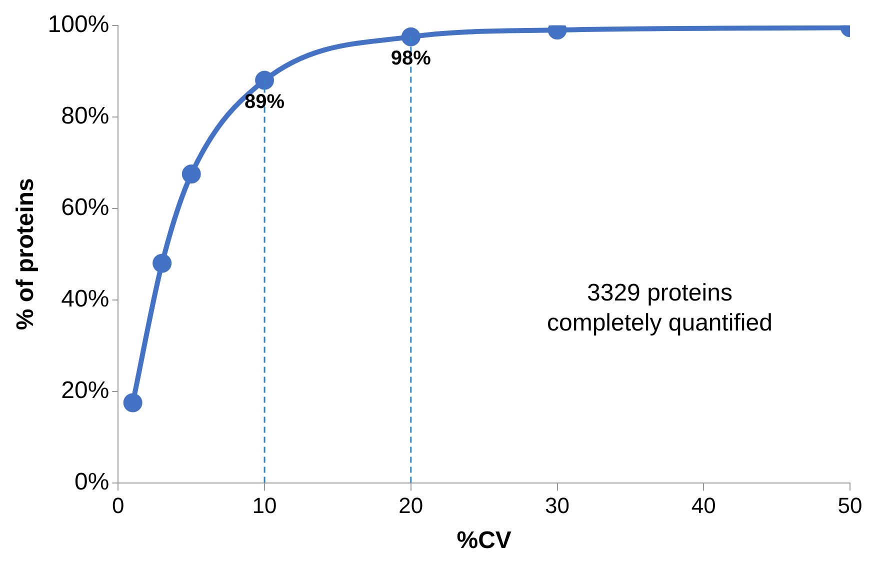 This screenshot has width=884, height=568. Describe the element at coordinates (850, 505) in the screenshot. I see `x-tick-label: 50` at that location.